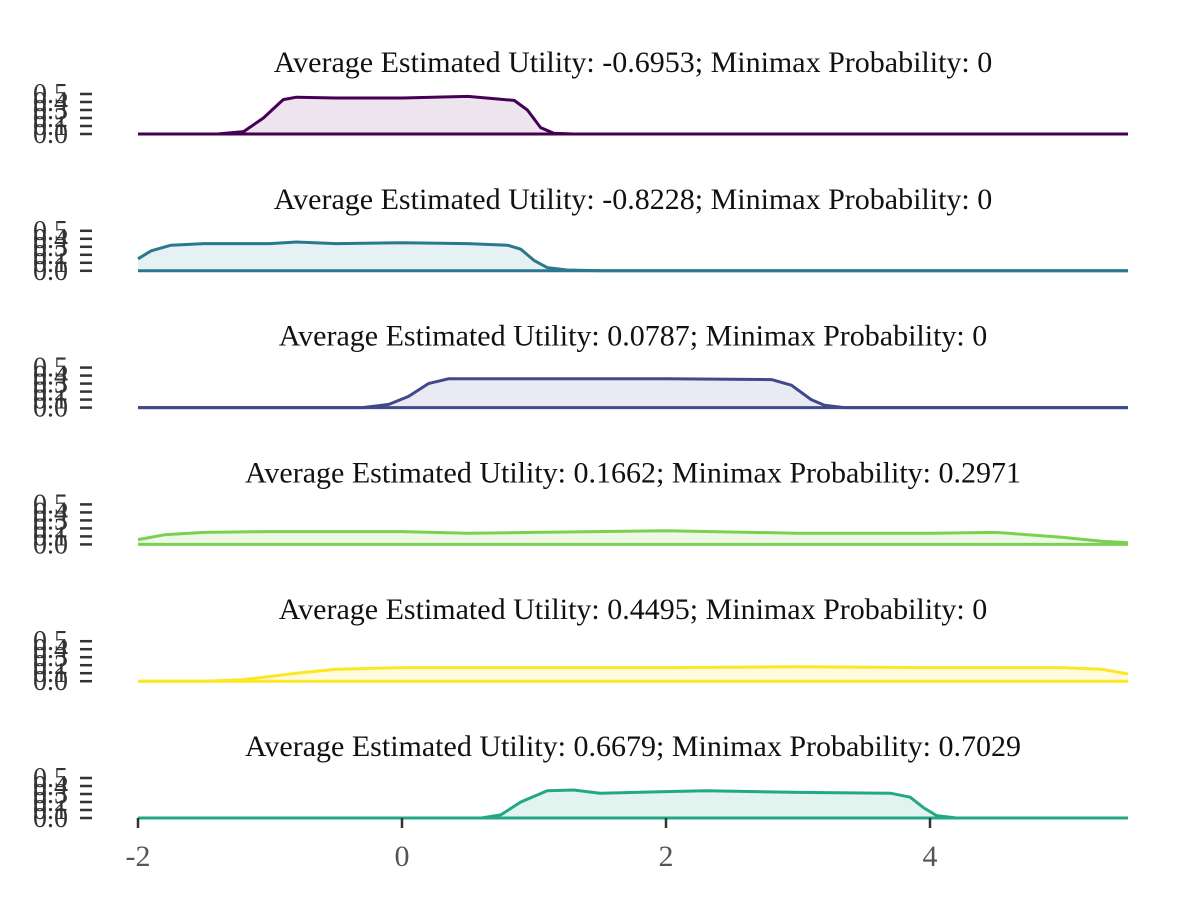 Image resolution: width=1200 pixels, height=900 pixels. Describe the element at coordinates (930, 856) in the screenshot. I see `x-tick-label: 4` at that location.